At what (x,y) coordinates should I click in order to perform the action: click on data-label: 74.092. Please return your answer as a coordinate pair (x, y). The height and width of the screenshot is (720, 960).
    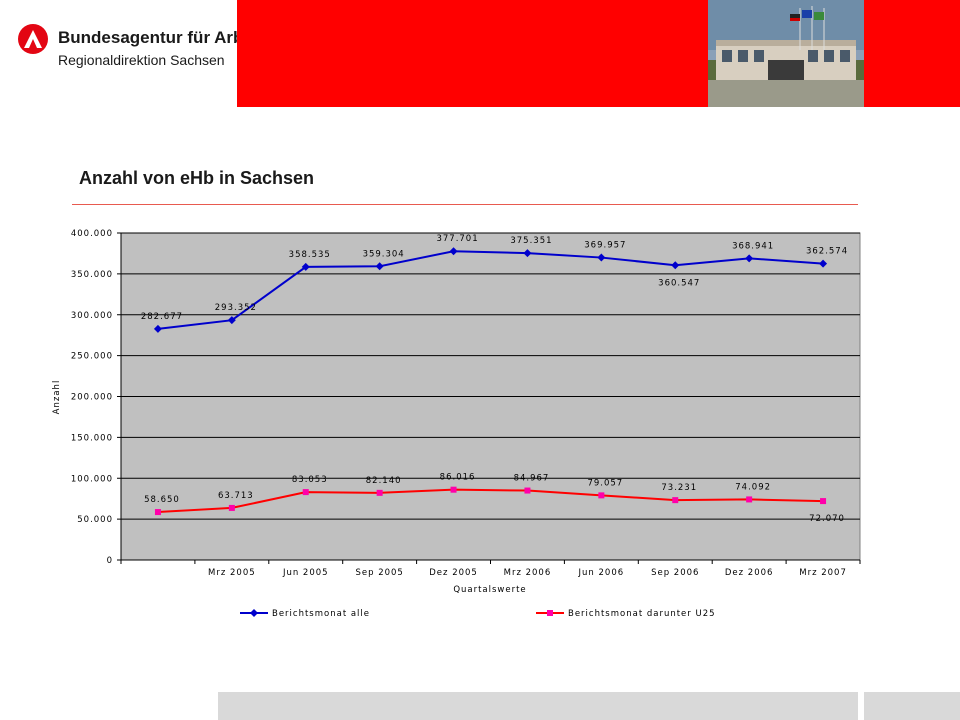
    Looking at the image, I should click on (753, 487).